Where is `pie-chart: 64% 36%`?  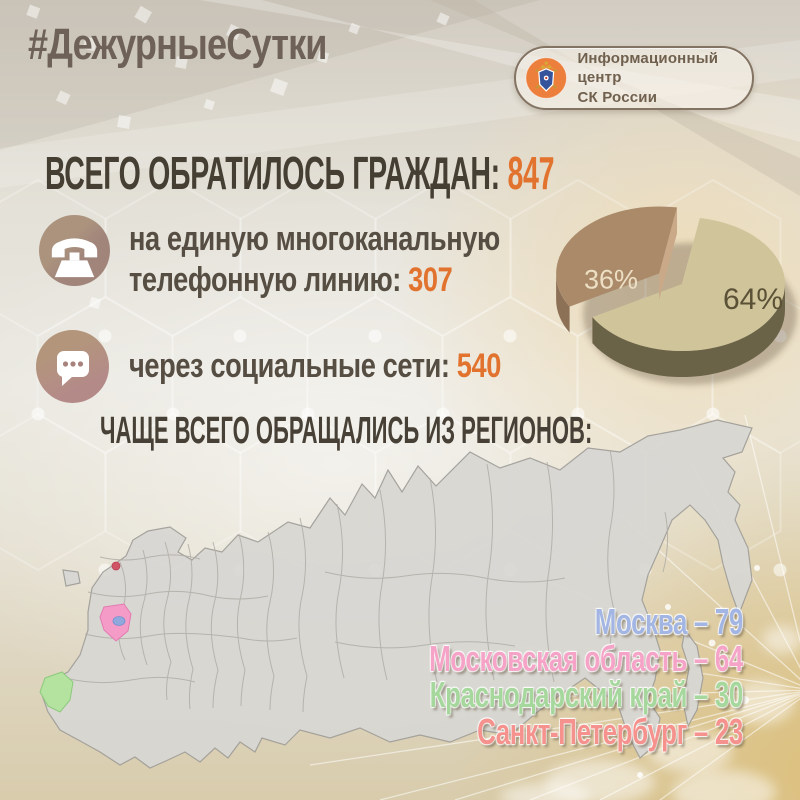
pie-chart: 64% 36% is located at coordinates (676, 300).